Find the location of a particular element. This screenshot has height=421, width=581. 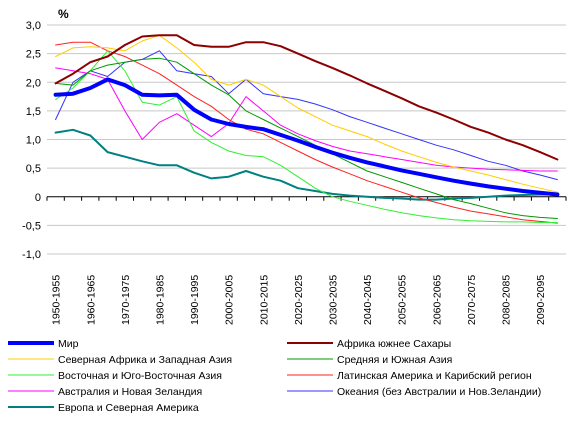

legend-label: Океания (без Австралии и Нов.Зеландии) is located at coordinates (439, 392).